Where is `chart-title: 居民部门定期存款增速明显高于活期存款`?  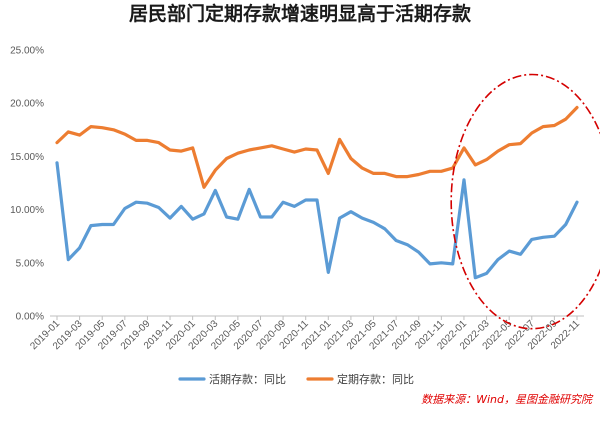
chart-title: 居民部门定期存款增速明显高于活期存款 is located at coordinates (300, 13).